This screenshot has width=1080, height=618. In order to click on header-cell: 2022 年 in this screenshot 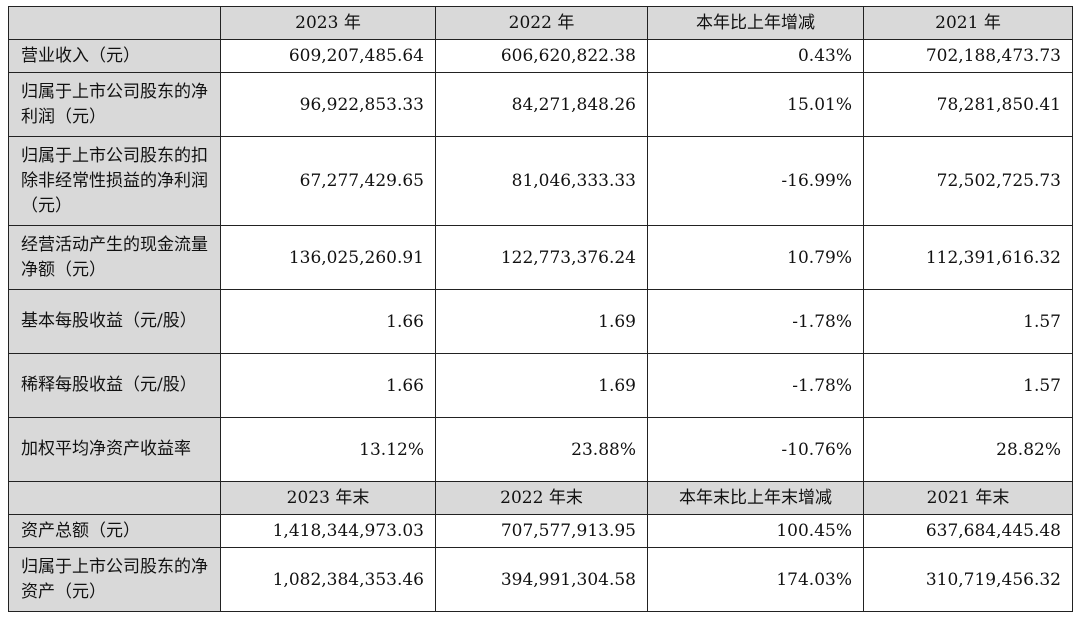, I will do `click(541, 23)`.